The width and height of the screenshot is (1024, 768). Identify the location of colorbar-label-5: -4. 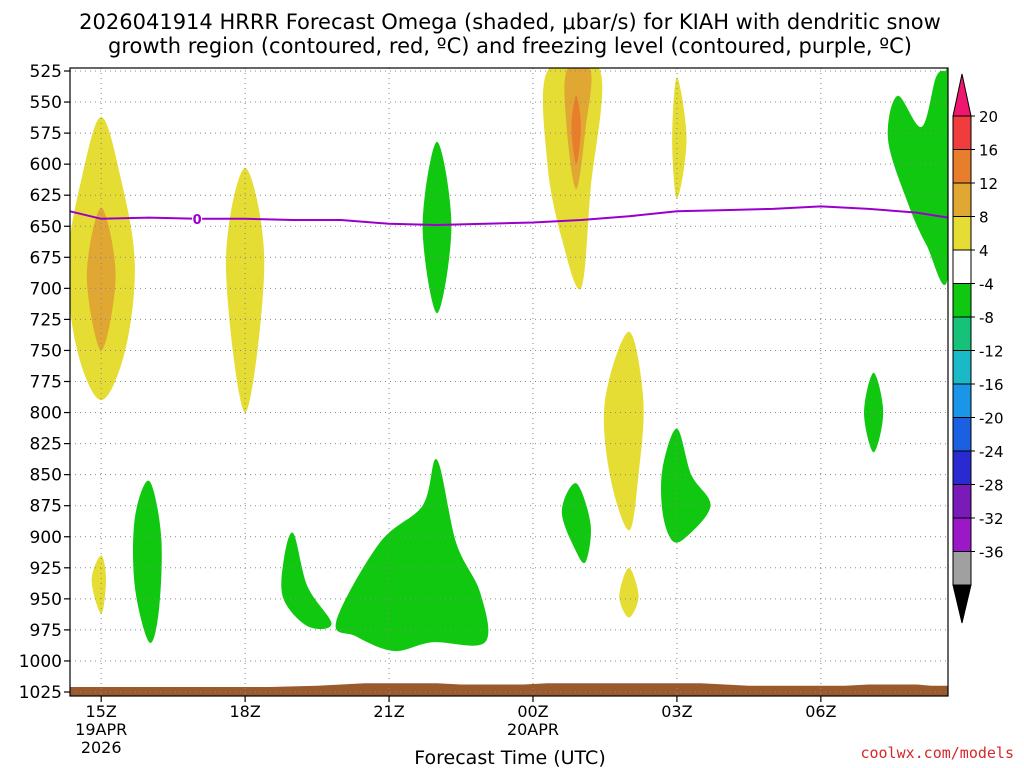
(986, 285).